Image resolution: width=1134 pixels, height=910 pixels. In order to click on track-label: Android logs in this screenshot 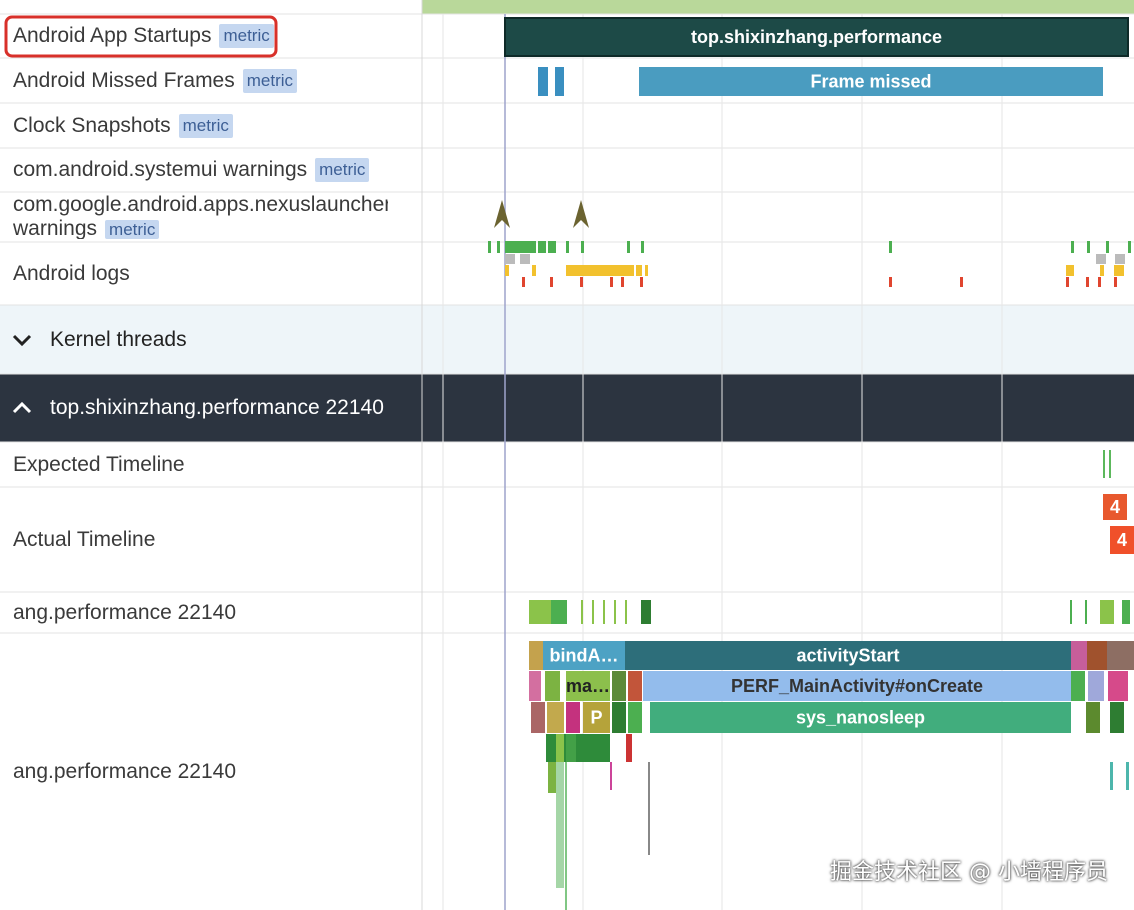, I will do `click(210, 273)`.